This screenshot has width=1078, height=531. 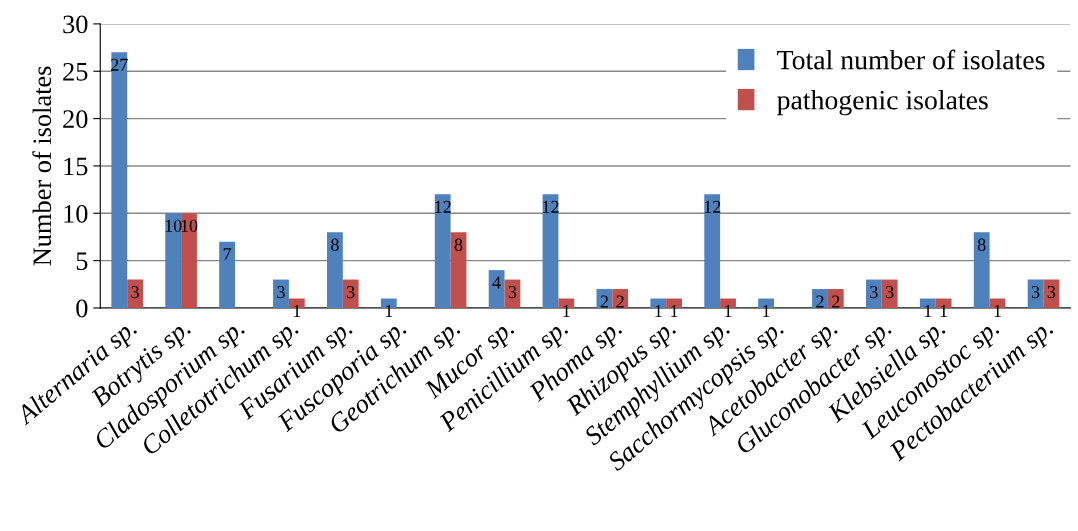 I want to click on data-label: 4, so click(x=496, y=282).